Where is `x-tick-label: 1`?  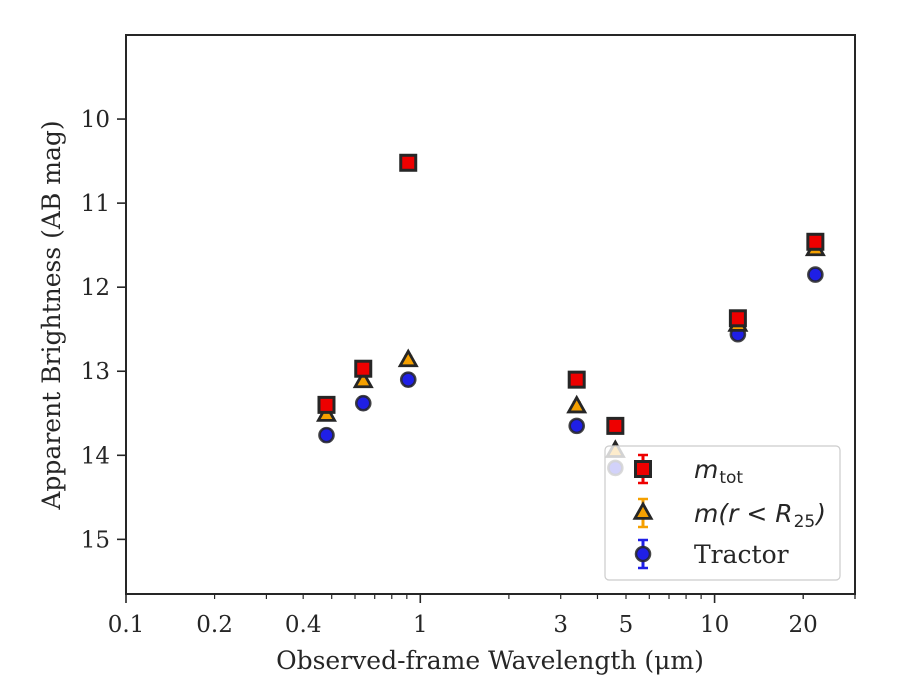 x-tick-label: 1 is located at coordinates (420, 625).